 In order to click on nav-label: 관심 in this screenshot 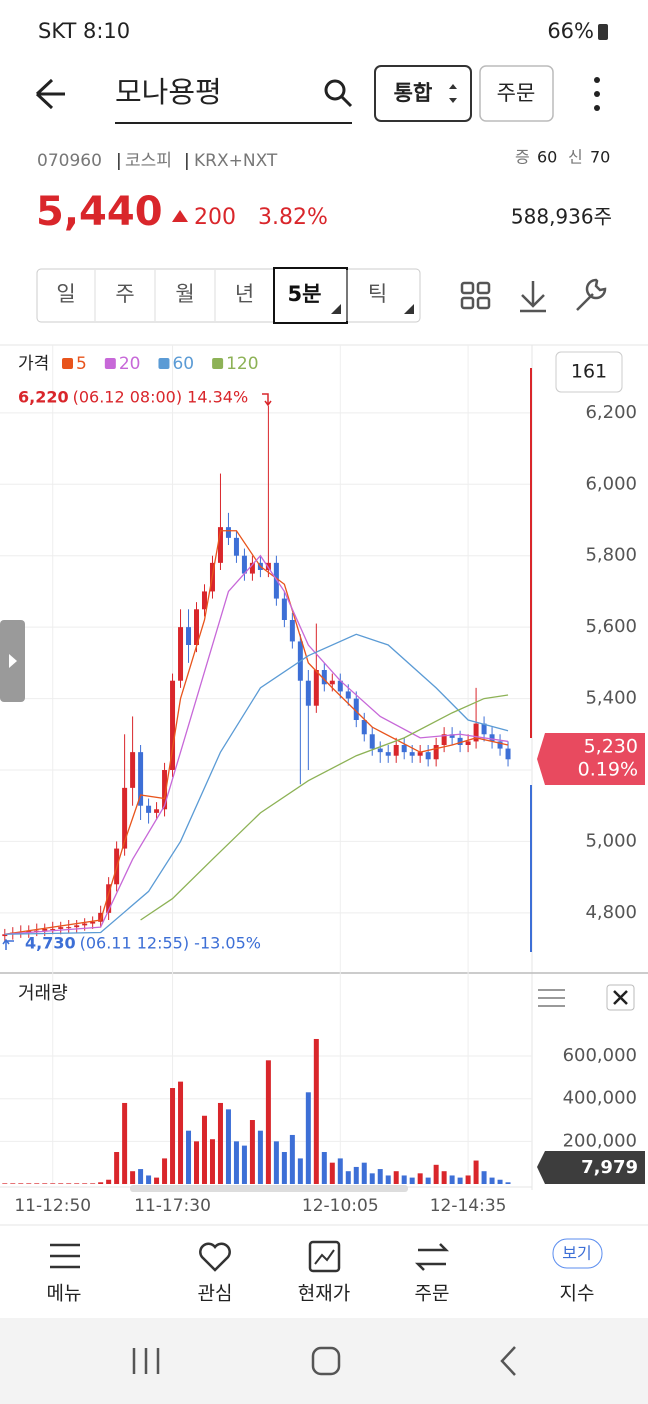, I will do `click(215, 1294)`.